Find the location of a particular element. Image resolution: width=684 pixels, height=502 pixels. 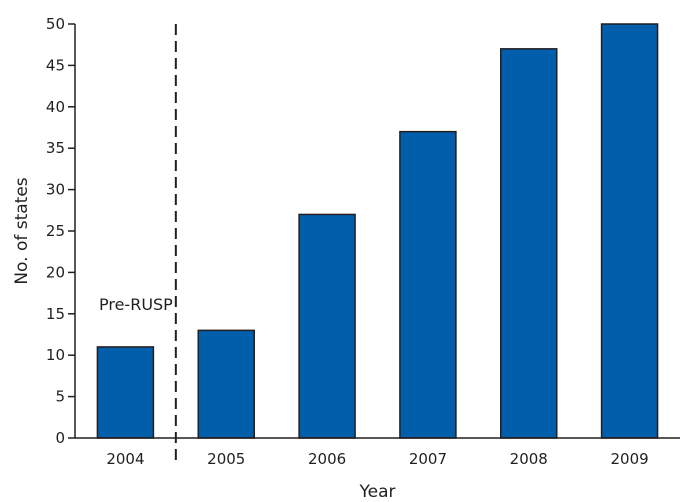

y-tick-label: 50 is located at coordinates (55, 24).